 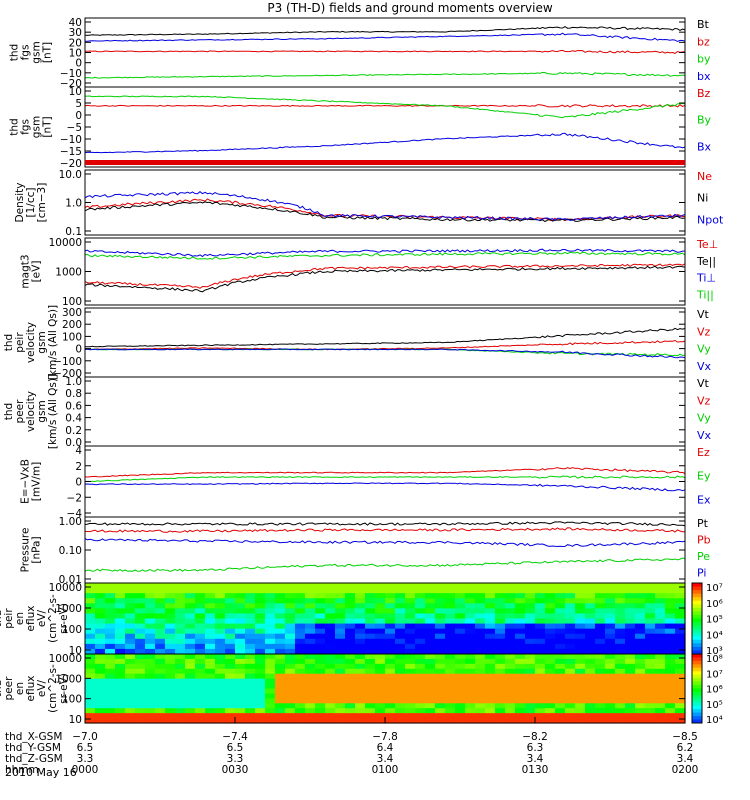 I want to click on y-tick-label: −4, so click(x=75, y=514).